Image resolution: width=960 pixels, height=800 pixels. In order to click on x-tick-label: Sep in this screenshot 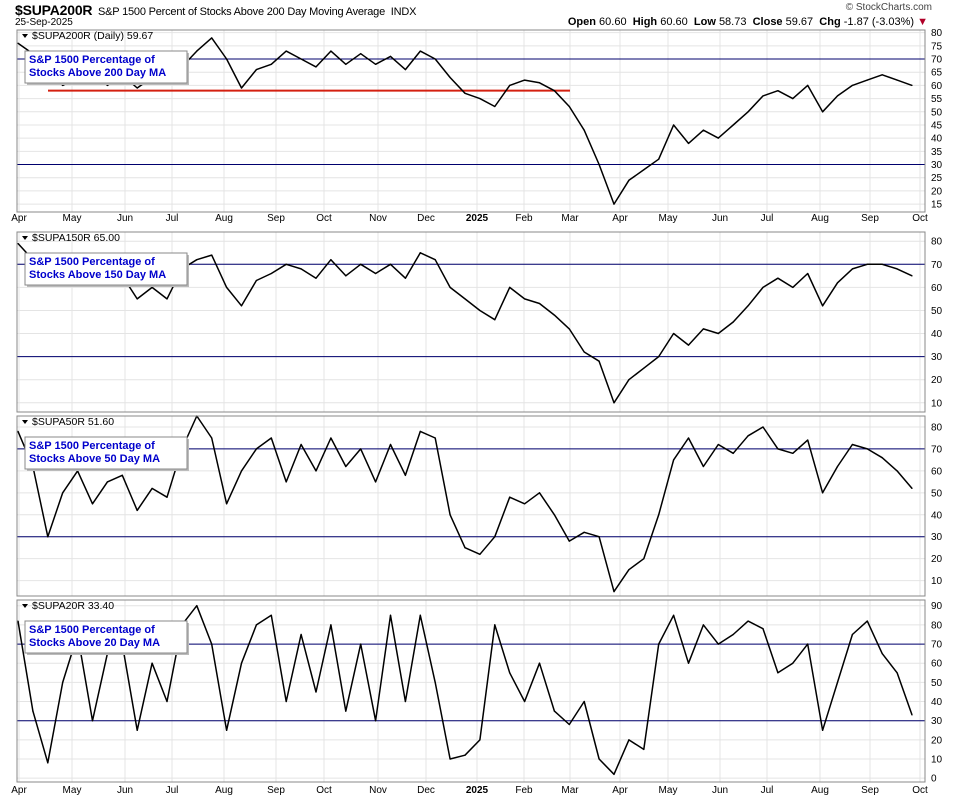, I will do `click(276, 218)`.